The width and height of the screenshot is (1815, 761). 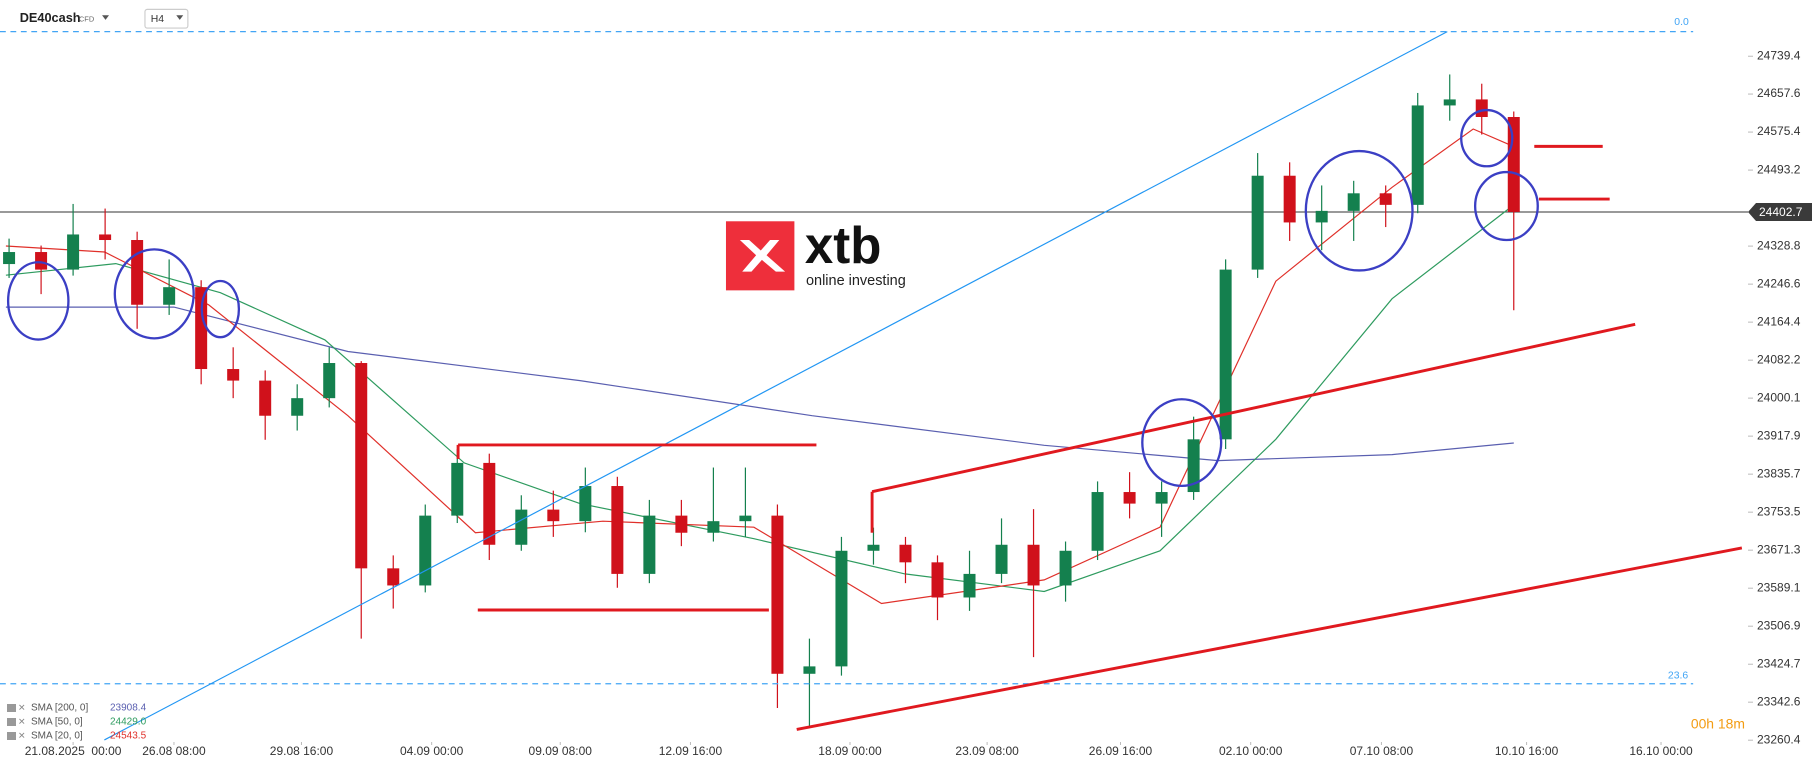 What do you see at coordinates (1661, 751) in the screenshot?
I see `x-tick-label: 16.10 00:00` at bounding box center [1661, 751].